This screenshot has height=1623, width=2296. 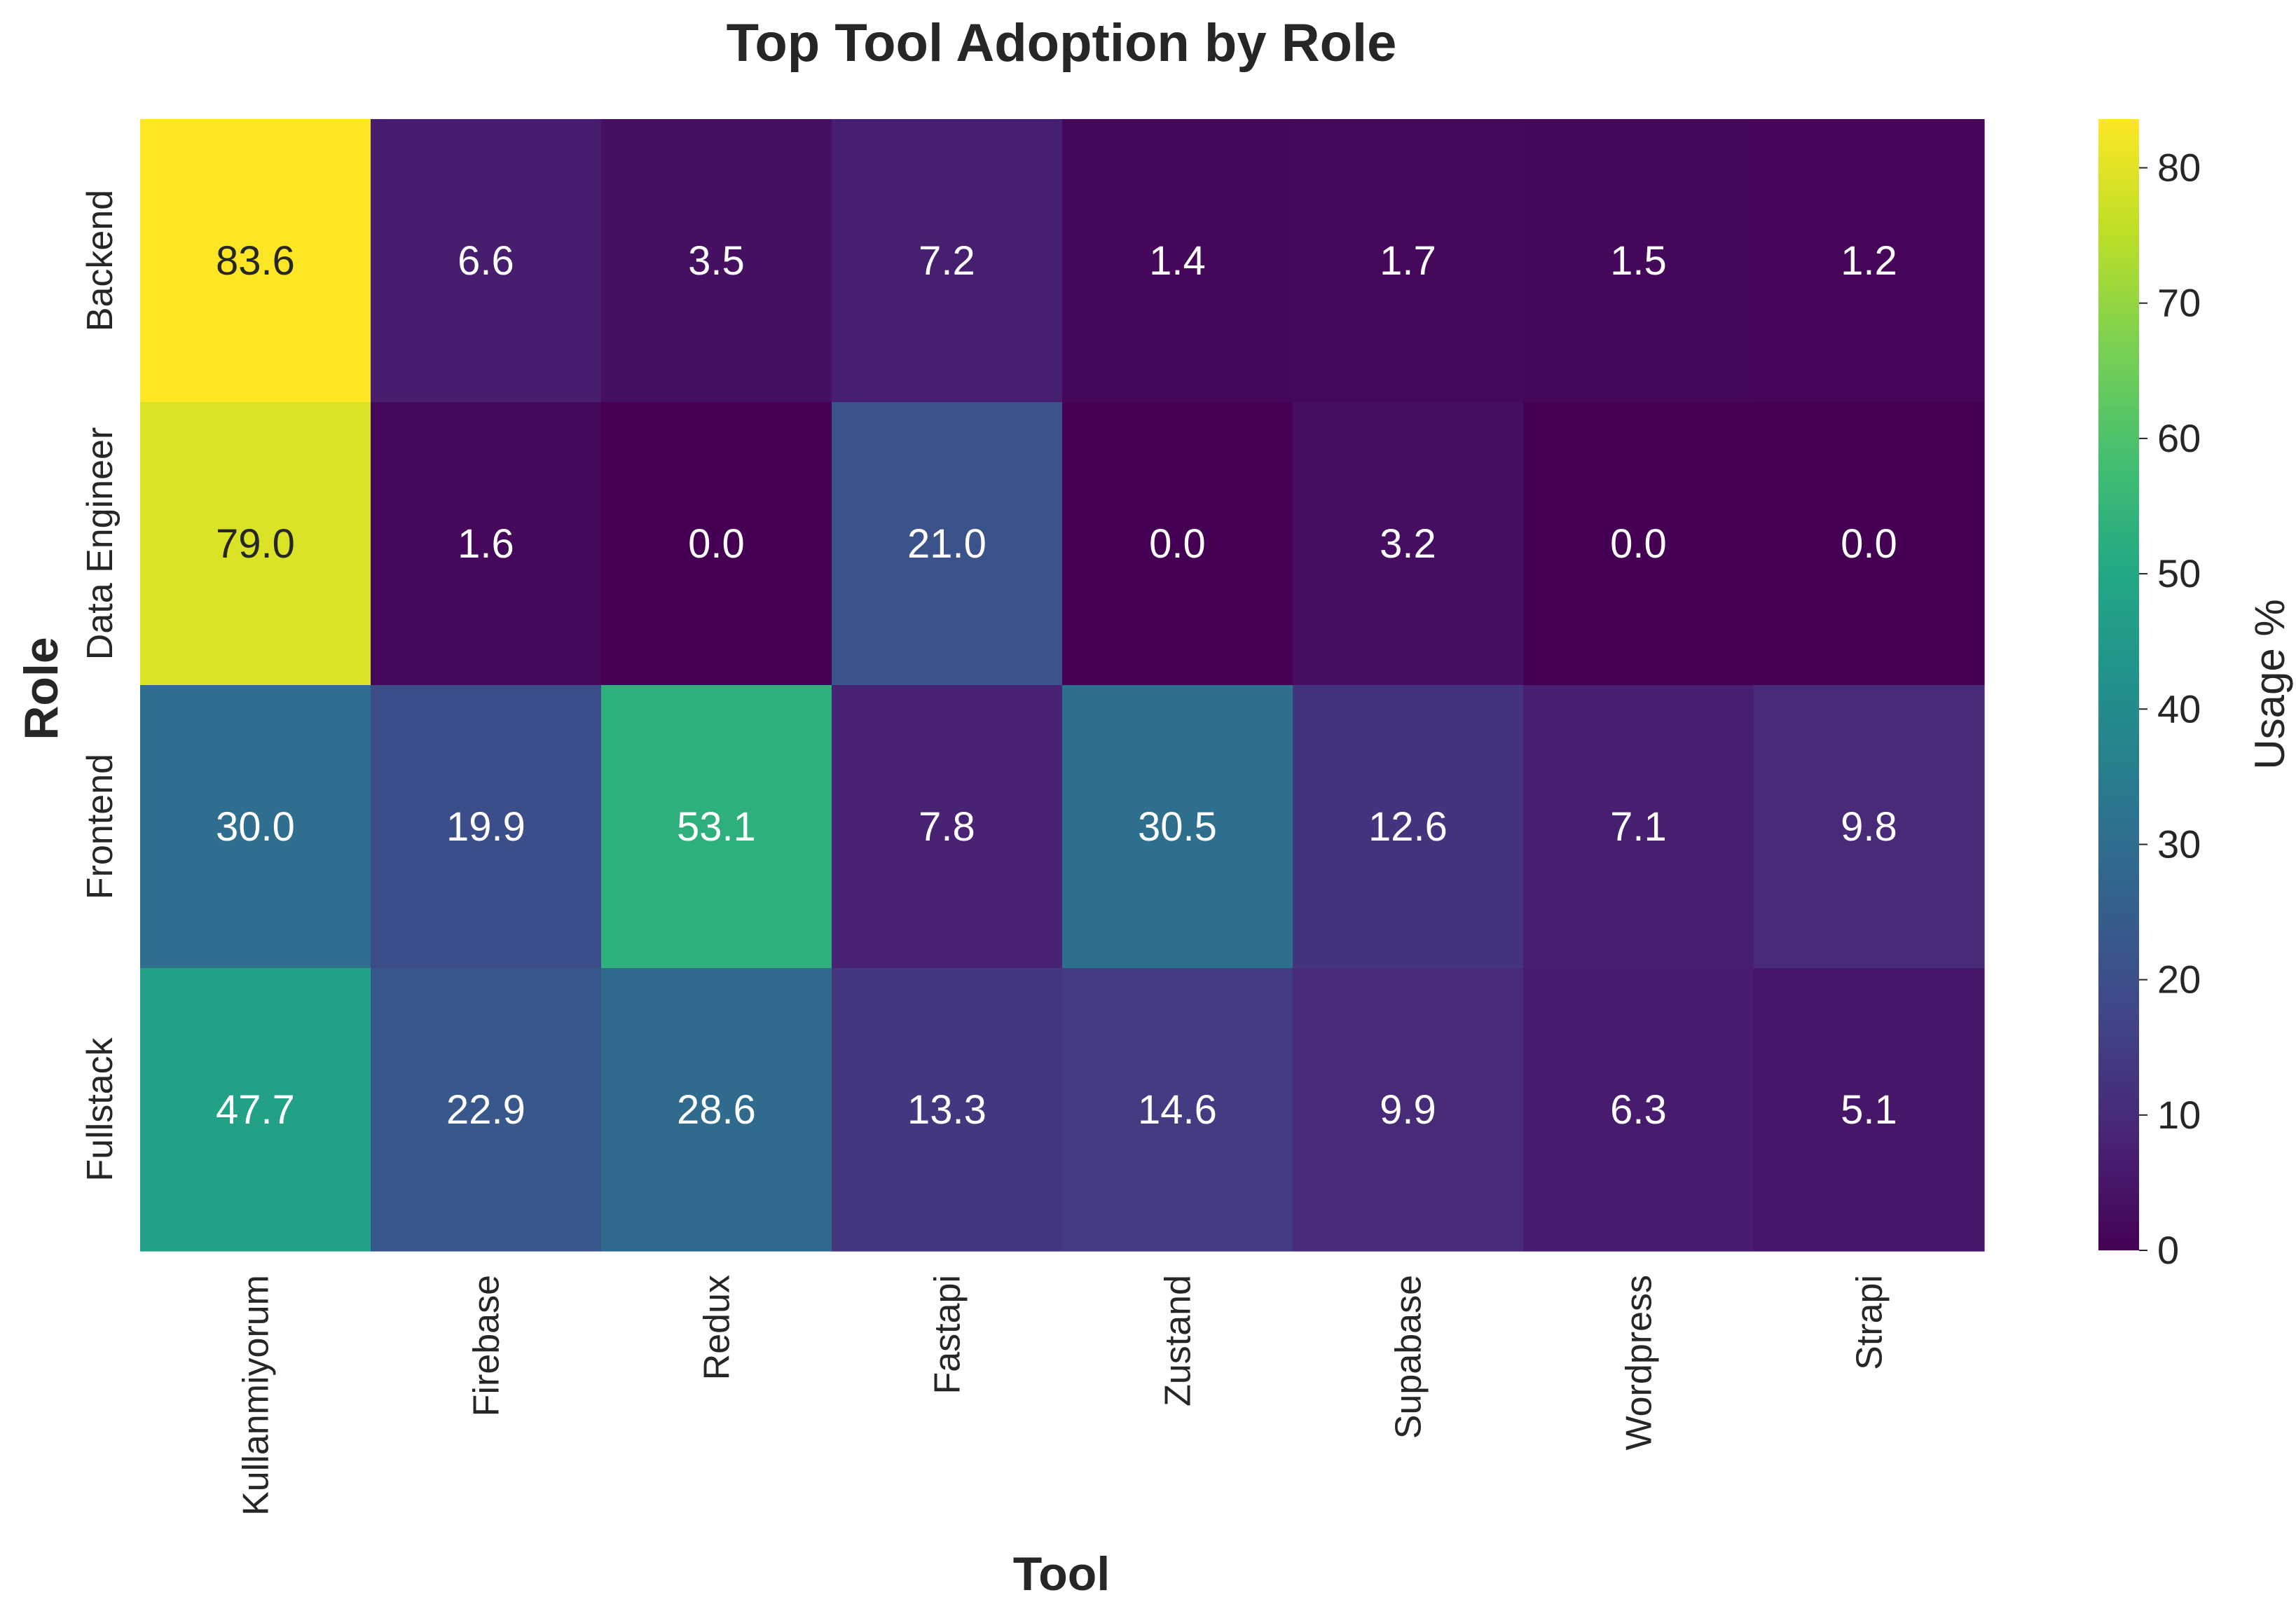 I want to click on x-tick-label: Wordpress, so click(x=1639, y=1362).